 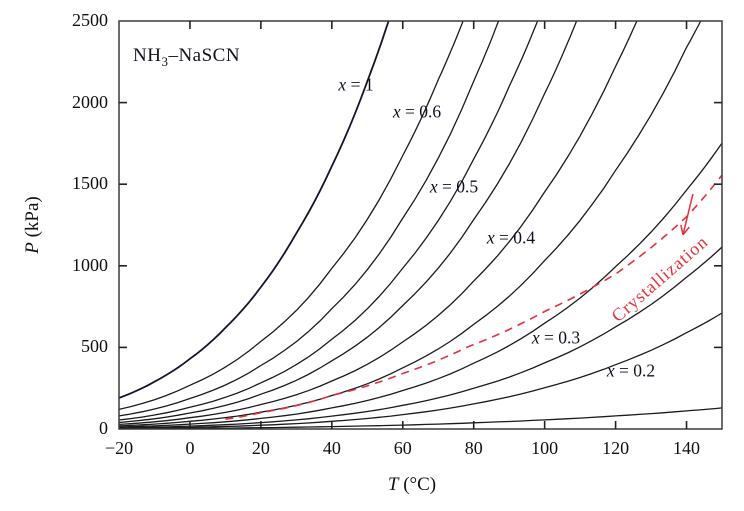 What do you see at coordinates (190, 448) in the screenshot?
I see `x-tick-label-0: 0` at bounding box center [190, 448].